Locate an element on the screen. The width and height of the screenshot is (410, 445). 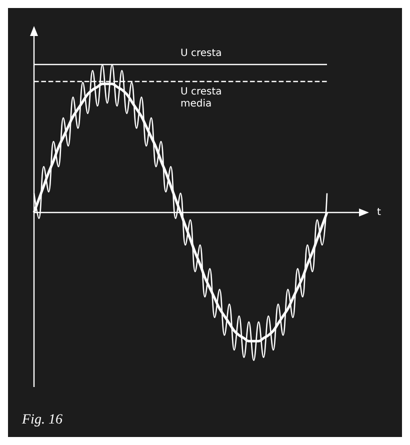
caption: Fig. 16 is located at coordinates (41, 420).